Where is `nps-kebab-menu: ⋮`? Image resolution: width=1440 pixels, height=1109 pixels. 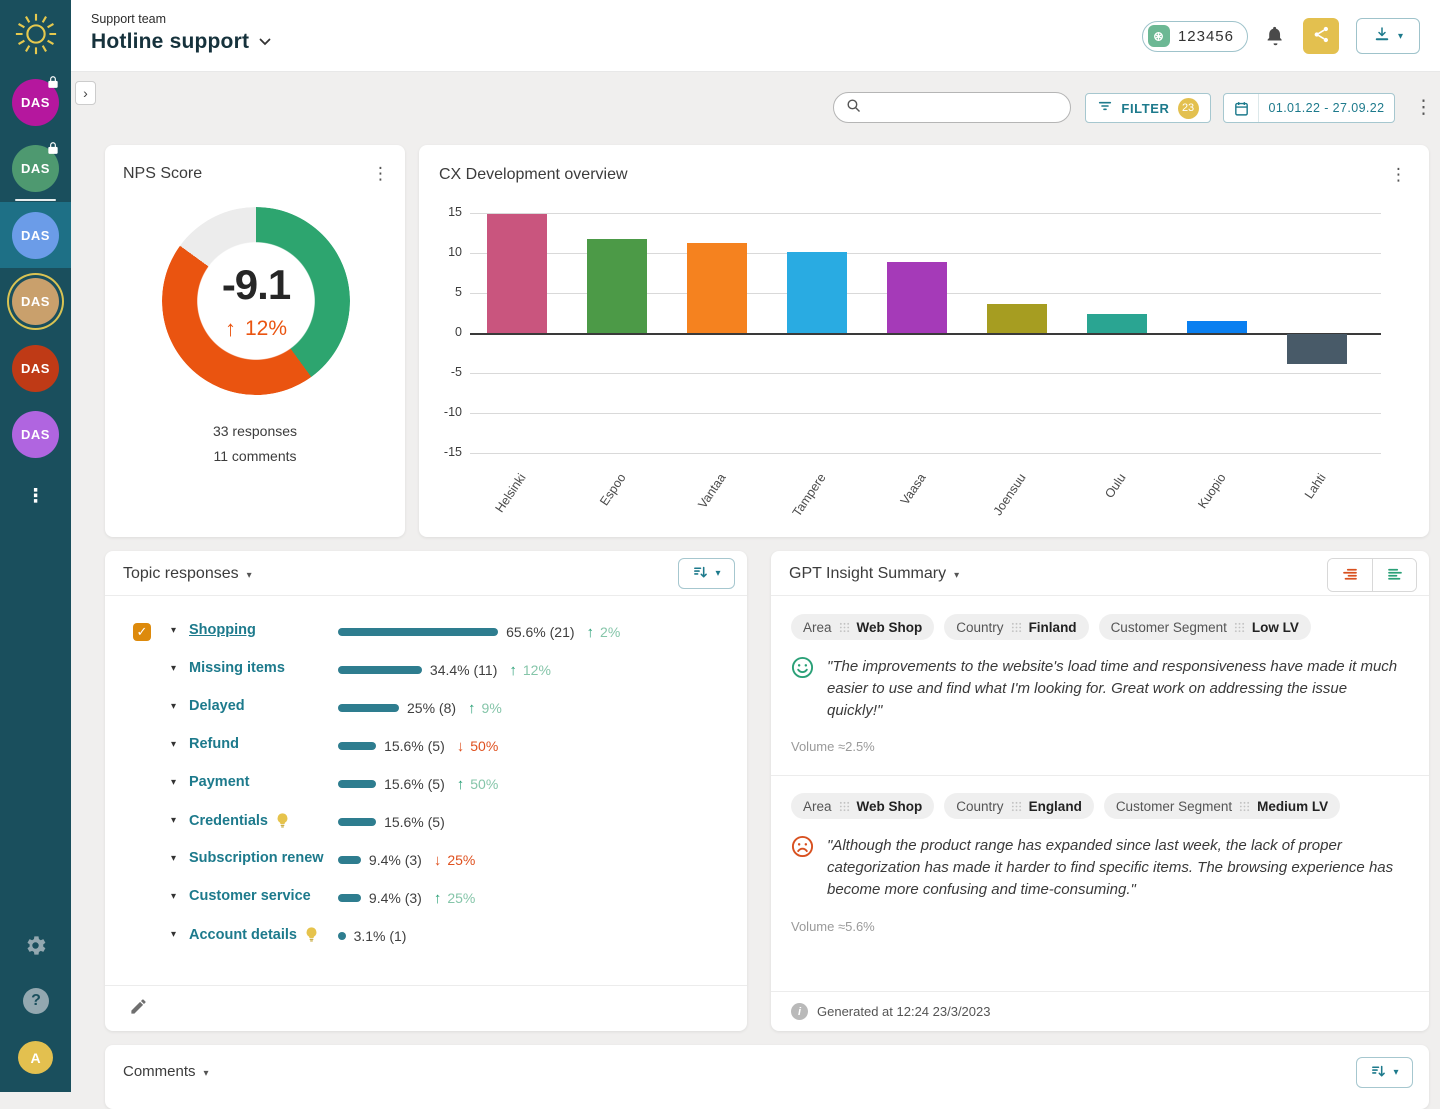
nps-kebab-menu: ⋮ is located at coordinates (380, 173).